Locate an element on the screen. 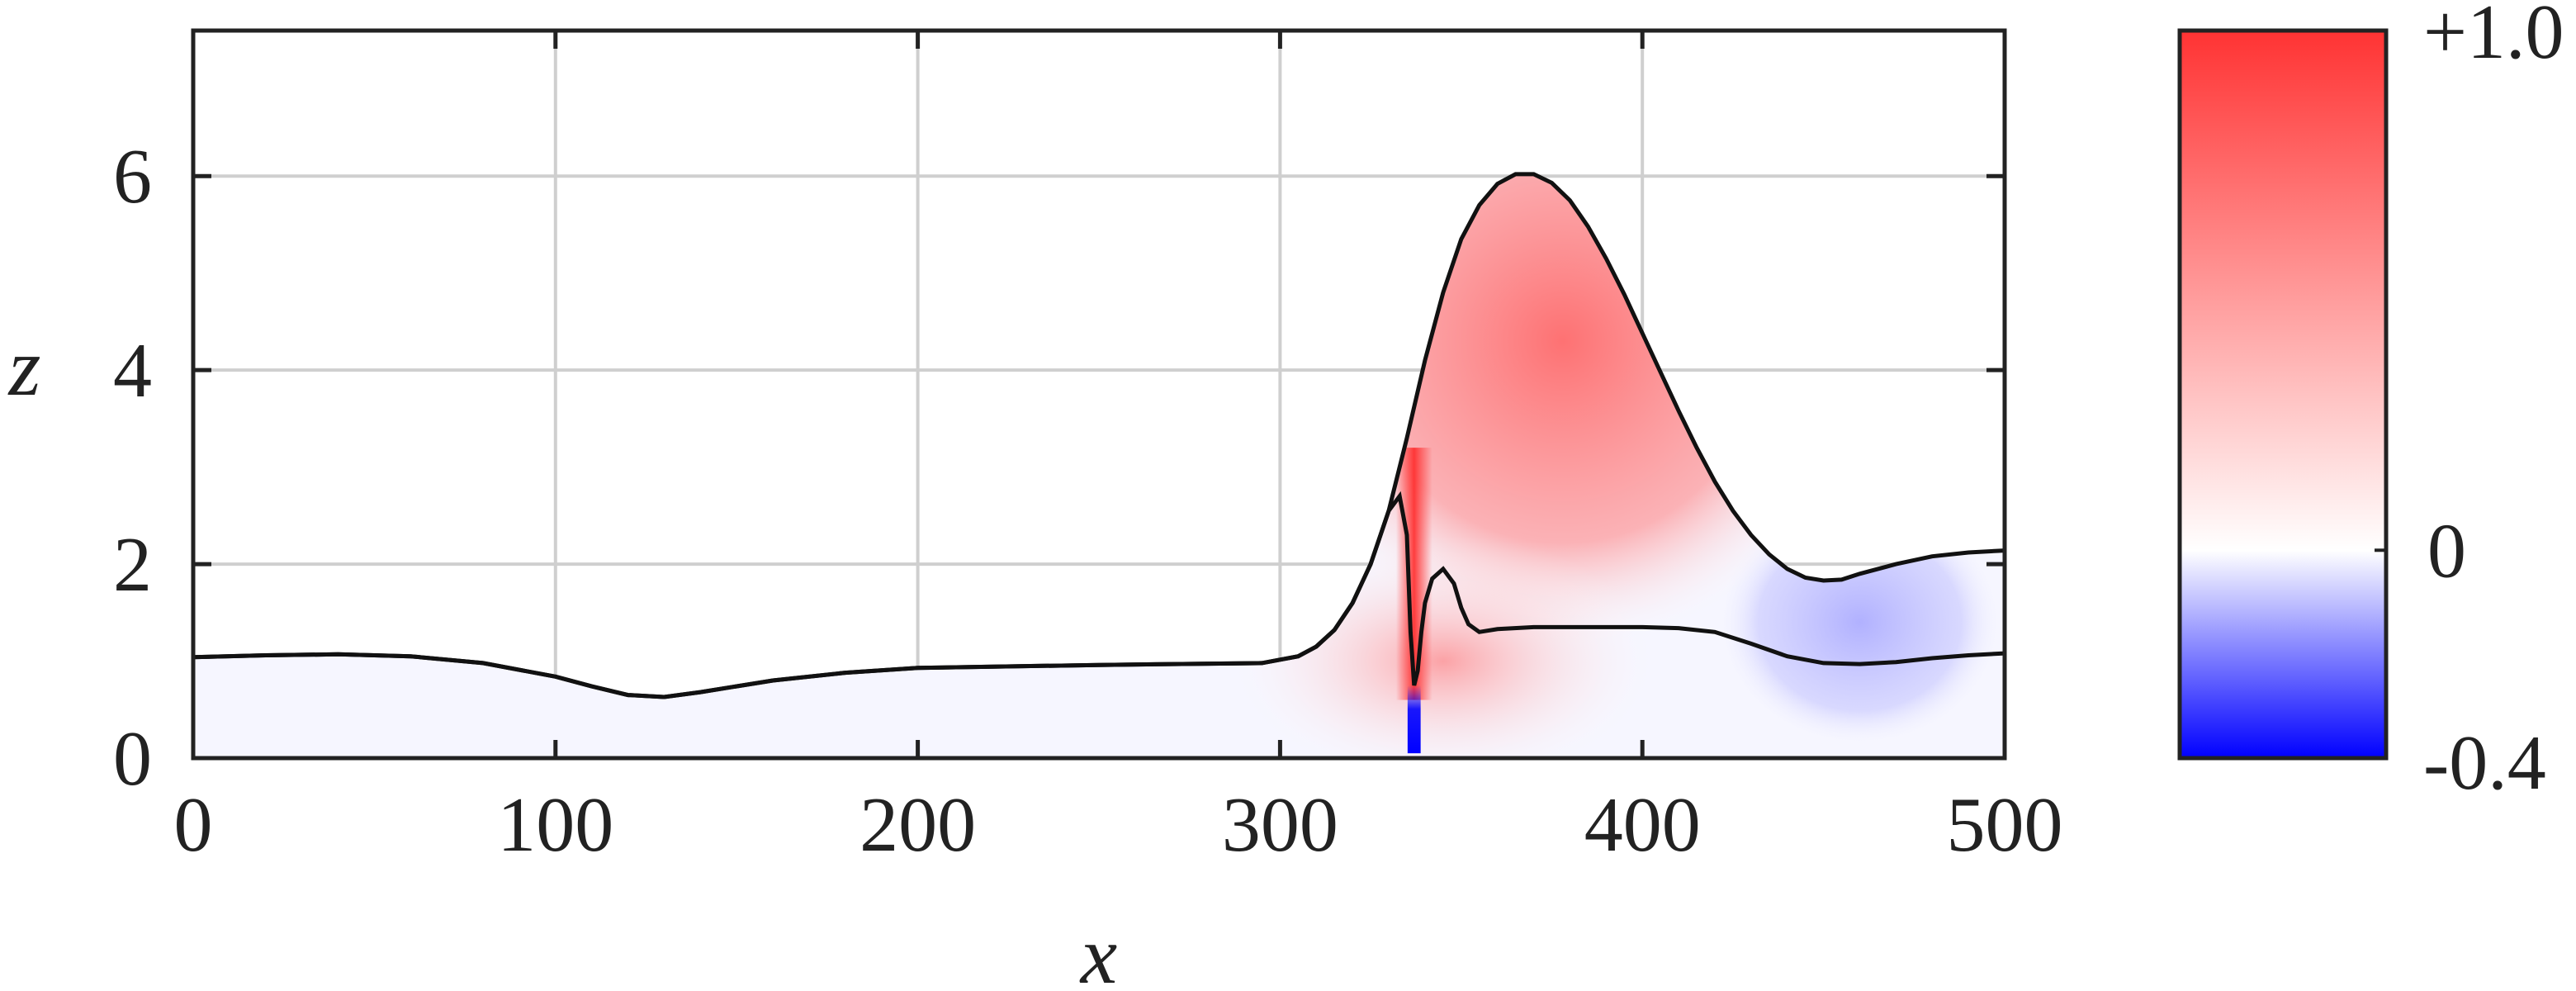  x-tick-label: 0 is located at coordinates (193, 825).